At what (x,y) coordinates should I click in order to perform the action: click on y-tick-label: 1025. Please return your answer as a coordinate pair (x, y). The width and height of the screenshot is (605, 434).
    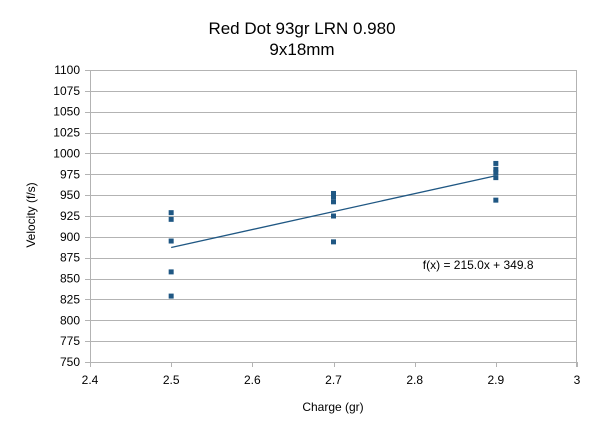
    Looking at the image, I should click on (66, 133).